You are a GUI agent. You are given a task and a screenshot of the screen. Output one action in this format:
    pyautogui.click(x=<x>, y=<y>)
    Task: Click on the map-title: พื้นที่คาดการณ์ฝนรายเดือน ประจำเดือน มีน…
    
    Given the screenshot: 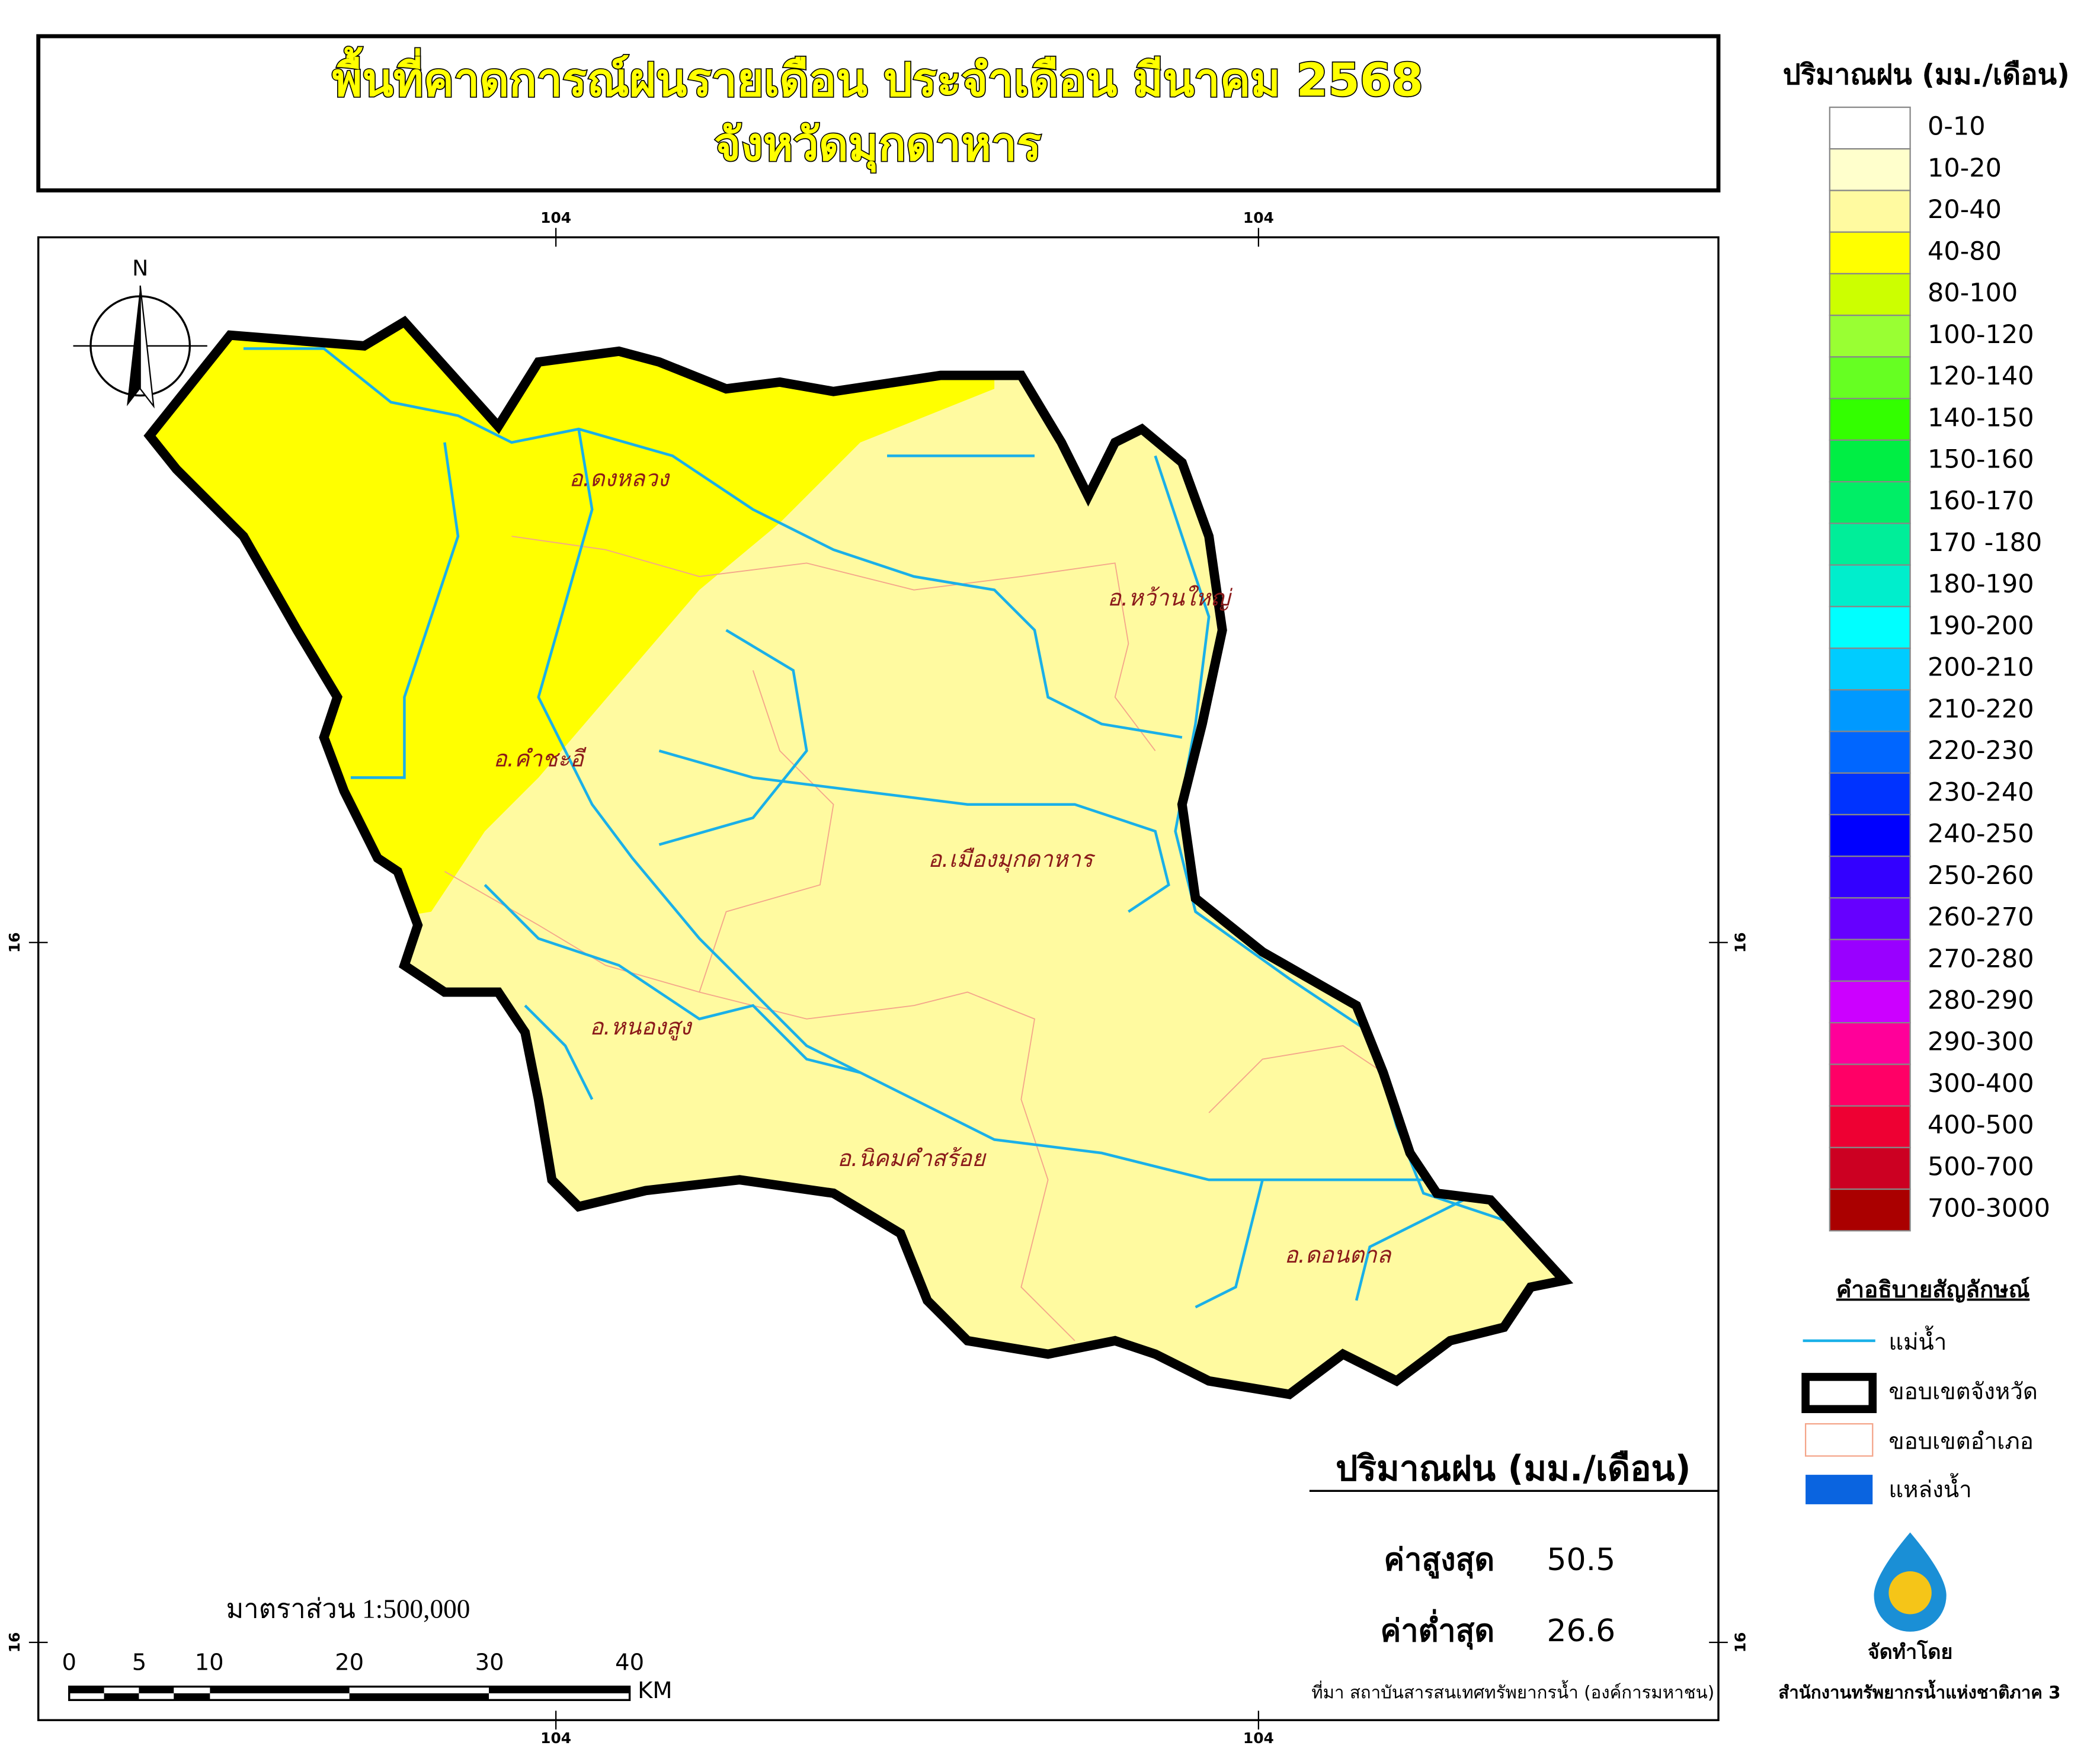 What is the action you would take?
    pyautogui.click(x=877, y=76)
    